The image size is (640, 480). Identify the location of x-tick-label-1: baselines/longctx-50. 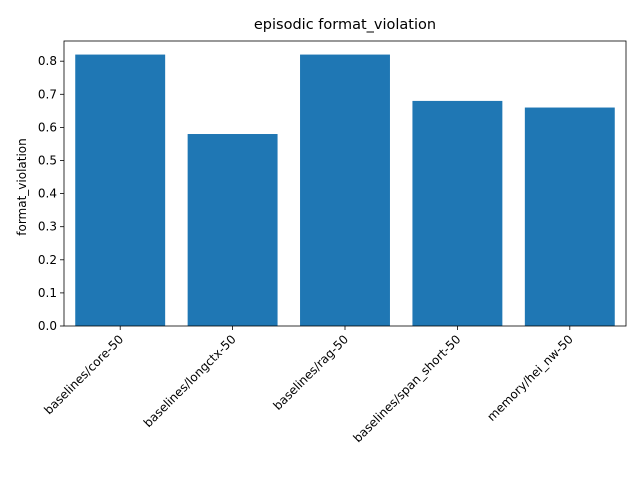
(190, 381).